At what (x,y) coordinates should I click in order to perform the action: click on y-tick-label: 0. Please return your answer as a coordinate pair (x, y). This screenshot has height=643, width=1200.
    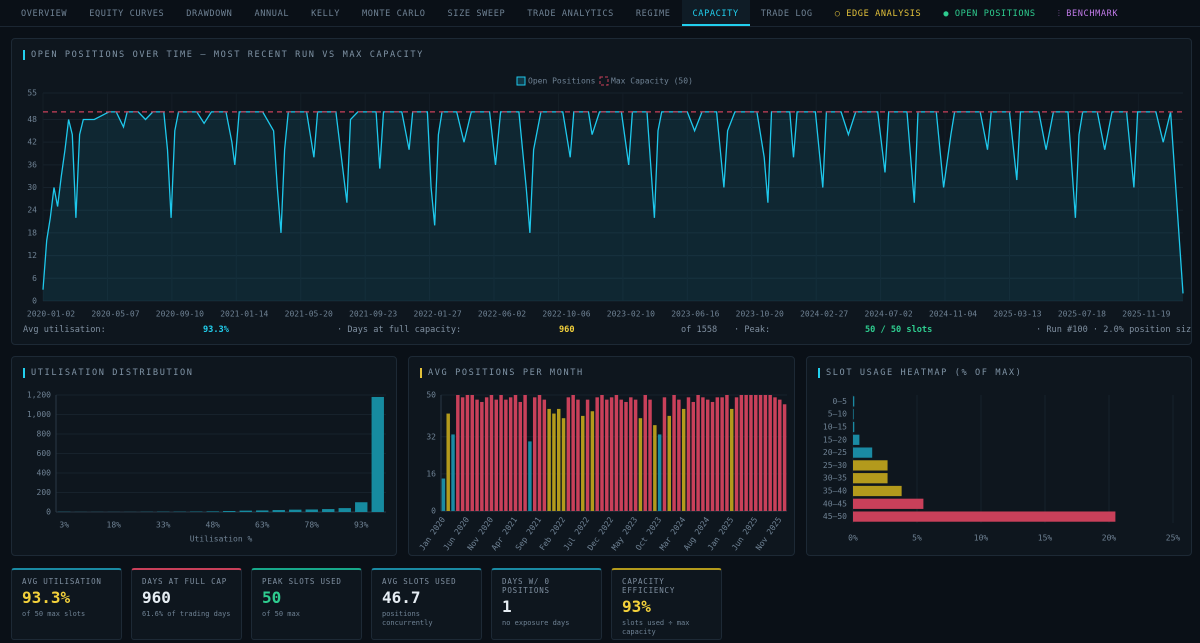
    Looking at the image, I should click on (34, 301).